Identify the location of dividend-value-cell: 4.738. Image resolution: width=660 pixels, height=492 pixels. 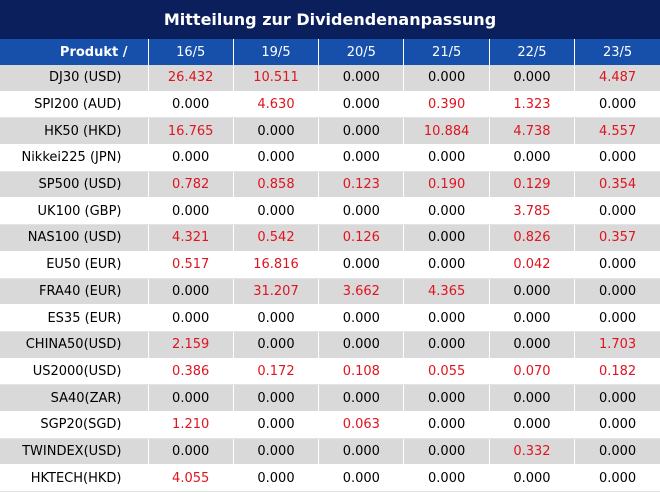
(532, 131).